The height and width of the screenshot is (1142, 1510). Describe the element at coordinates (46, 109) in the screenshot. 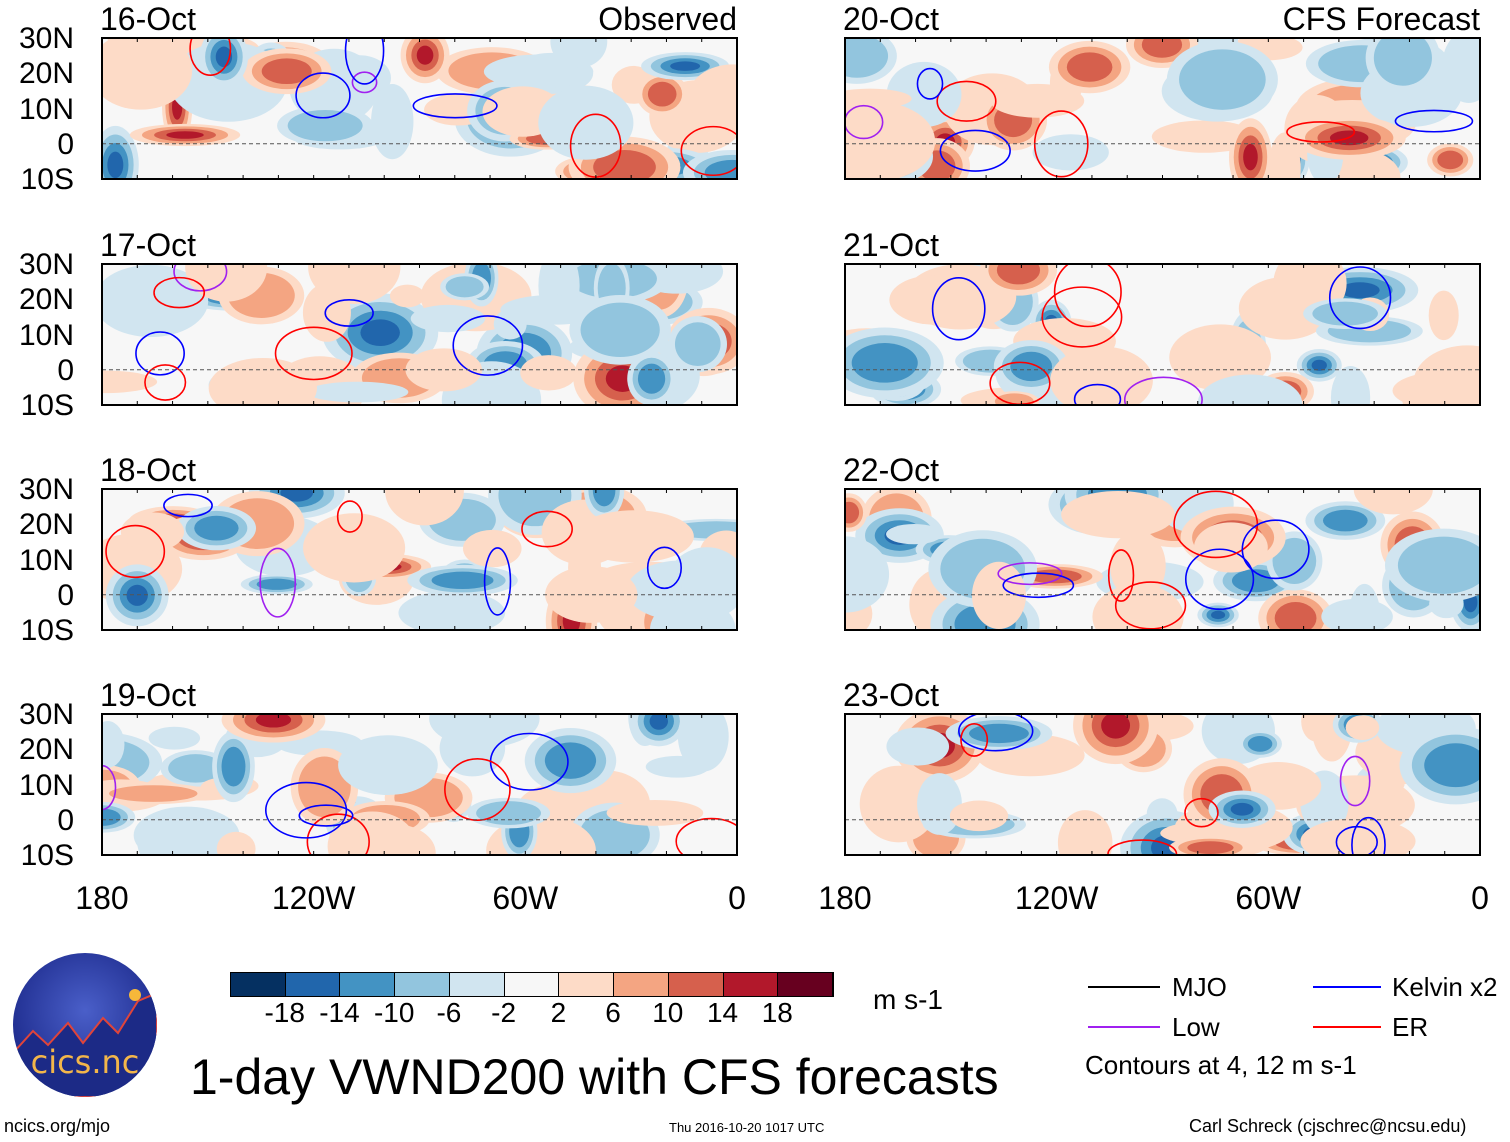

I see `y-tick-label: 10N` at that location.